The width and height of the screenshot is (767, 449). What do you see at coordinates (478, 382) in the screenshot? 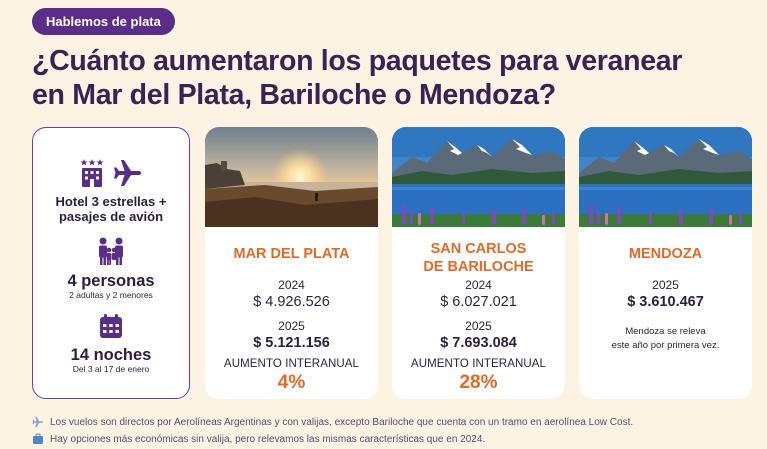
I see `increase-value: 28%` at bounding box center [478, 382].